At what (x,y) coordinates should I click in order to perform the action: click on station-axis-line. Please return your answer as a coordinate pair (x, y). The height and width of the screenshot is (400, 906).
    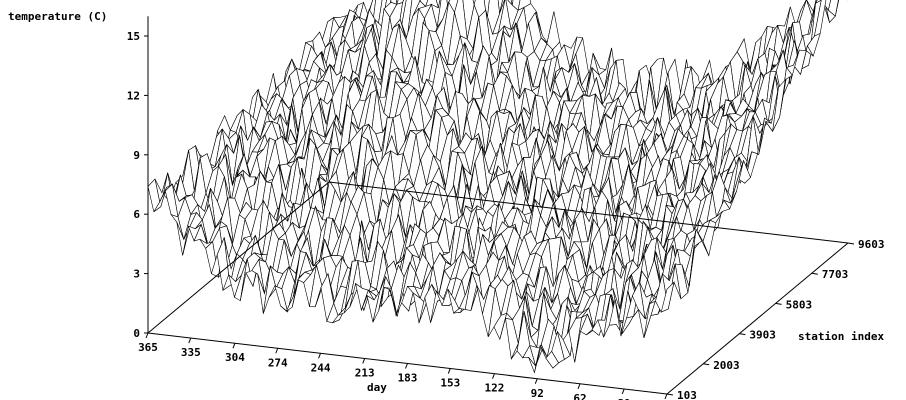
    Looking at the image, I should click on (757, 318).